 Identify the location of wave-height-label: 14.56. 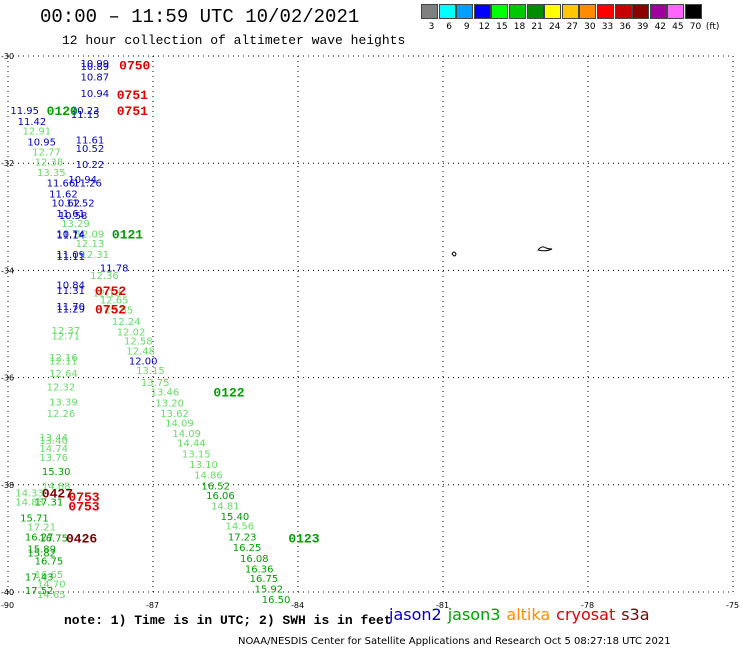
(240, 527).